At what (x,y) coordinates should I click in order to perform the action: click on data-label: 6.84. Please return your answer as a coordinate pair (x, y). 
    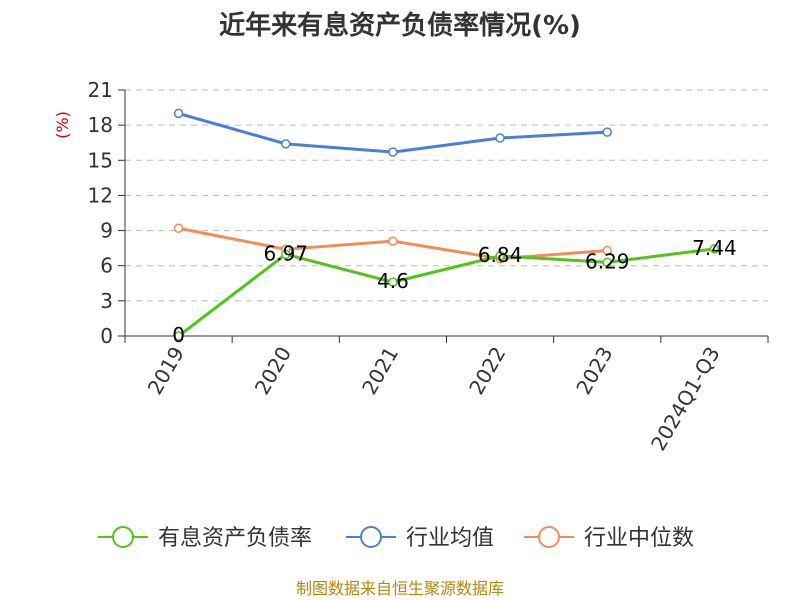
    Looking at the image, I should click on (500, 255).